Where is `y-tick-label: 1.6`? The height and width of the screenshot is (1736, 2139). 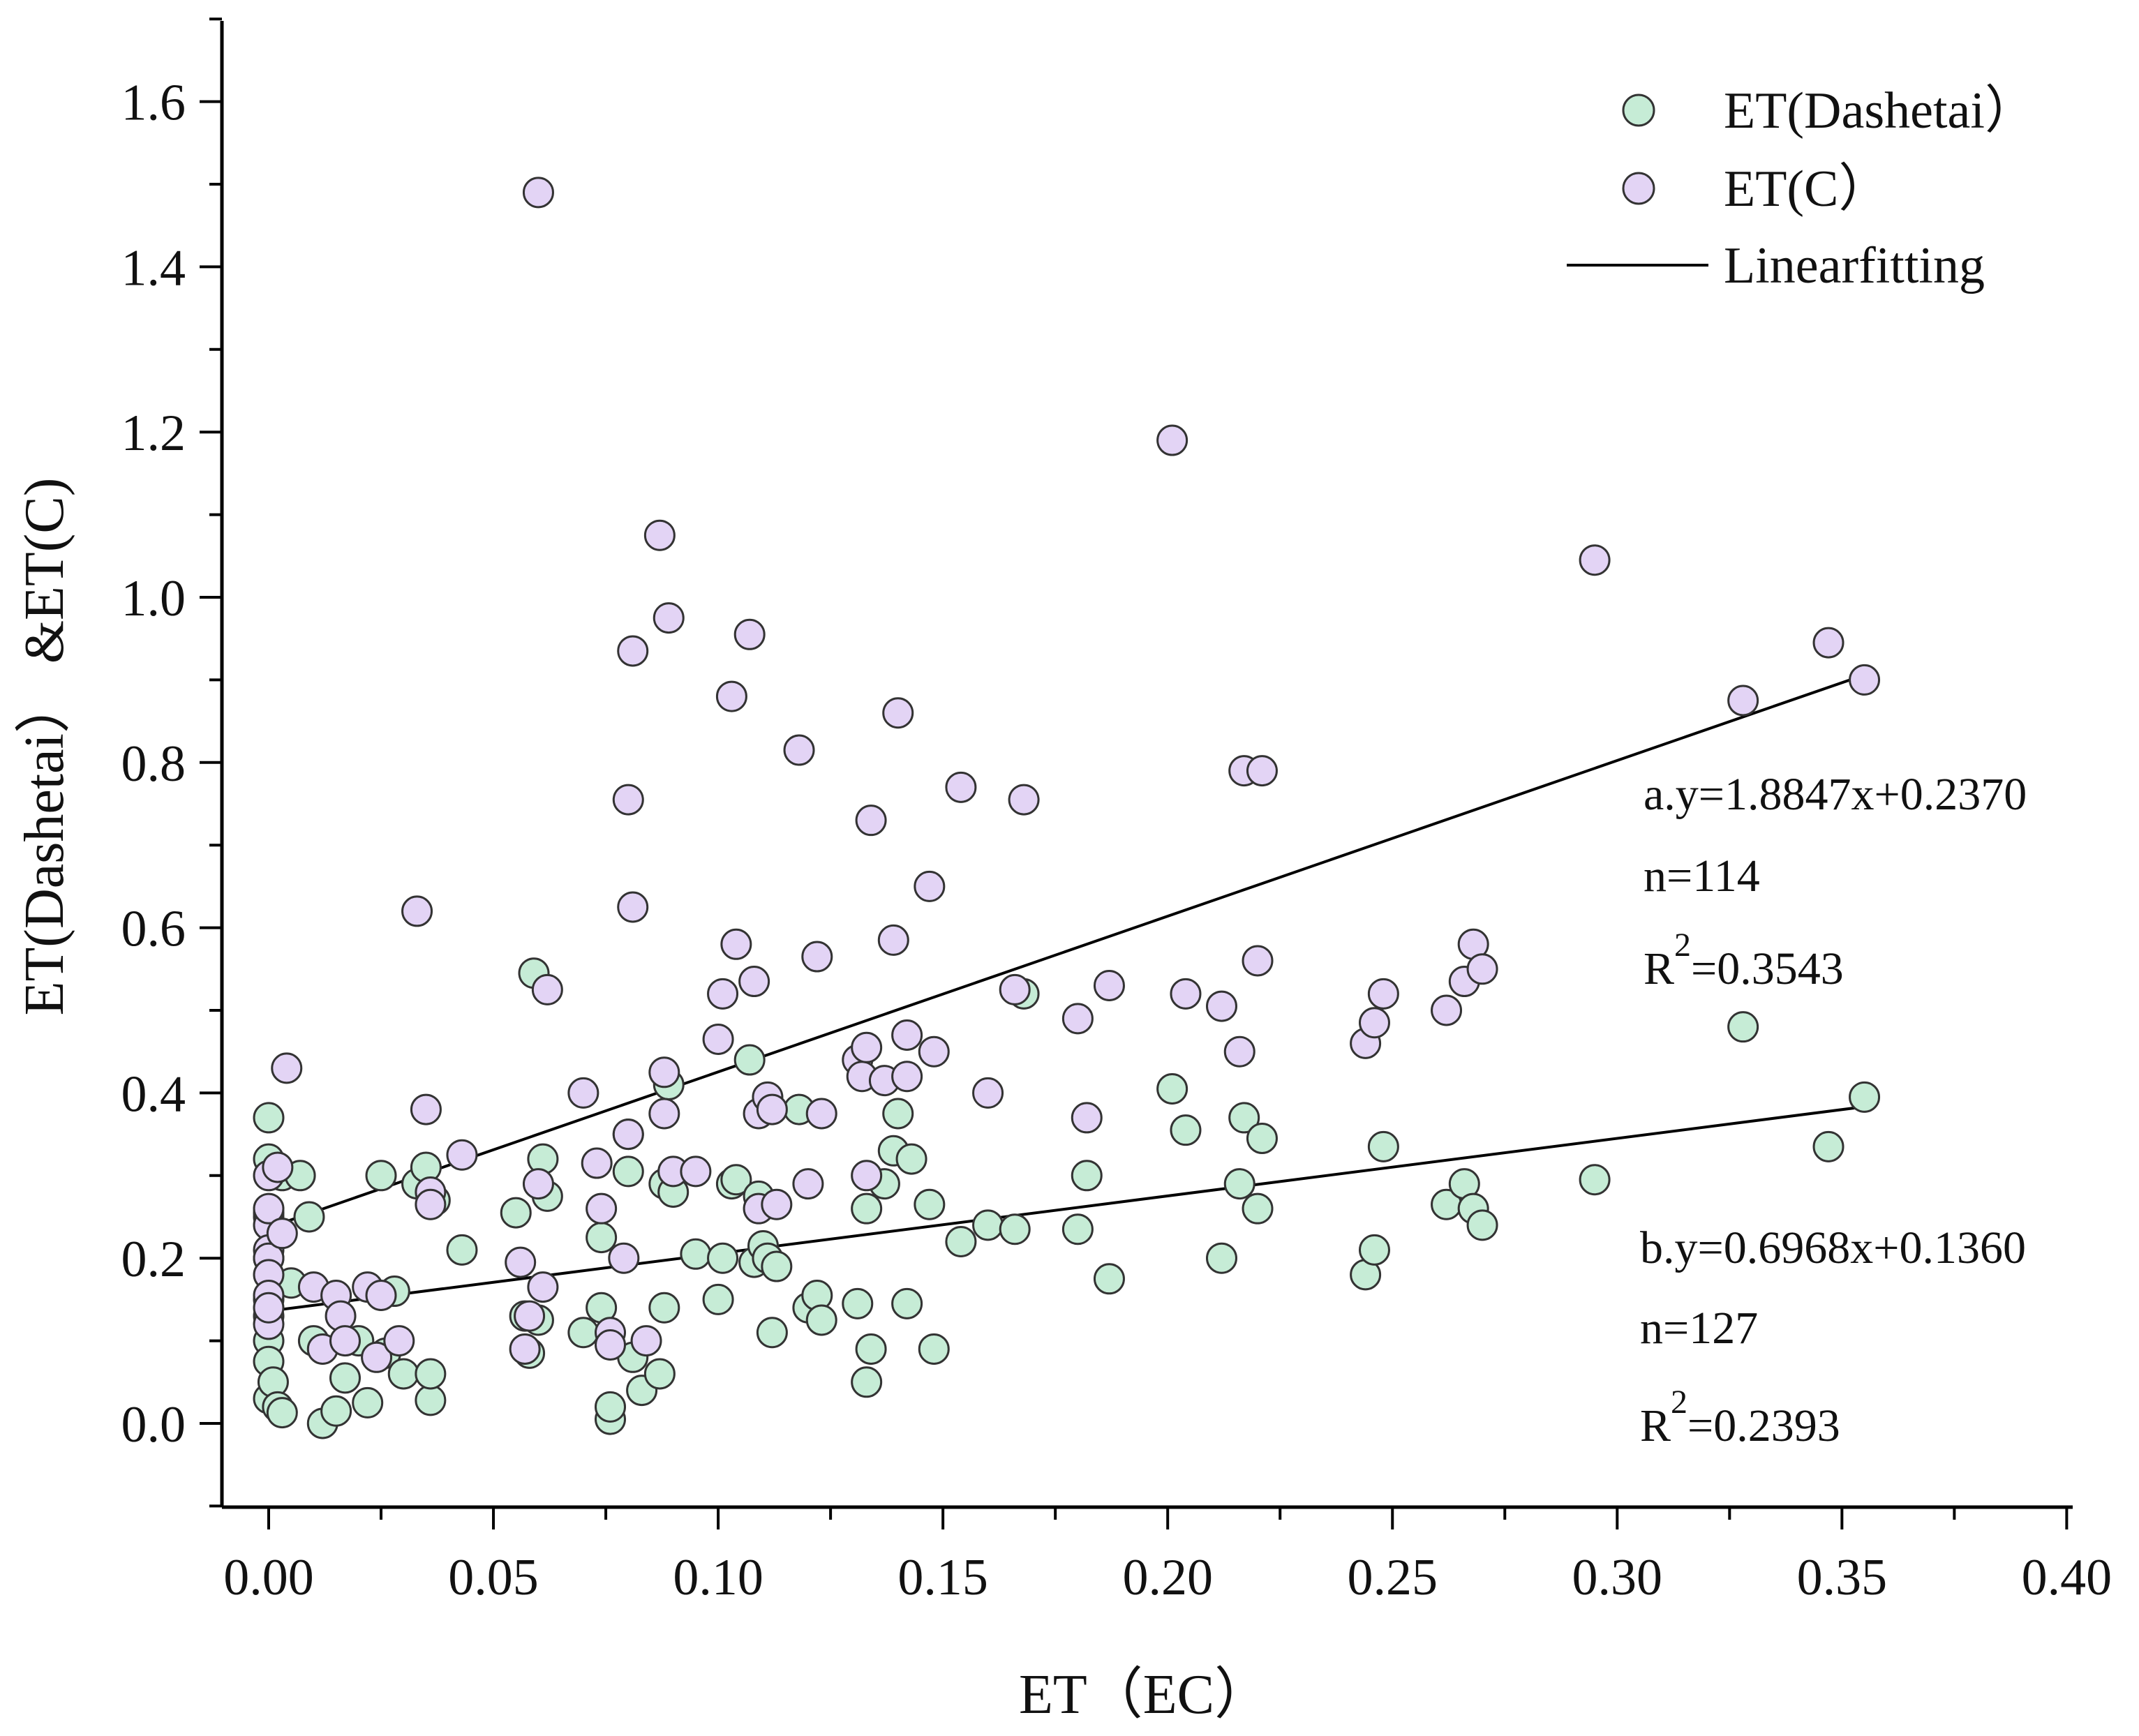 y-tick-label: 1.6 is located at coordinates (153, 103).